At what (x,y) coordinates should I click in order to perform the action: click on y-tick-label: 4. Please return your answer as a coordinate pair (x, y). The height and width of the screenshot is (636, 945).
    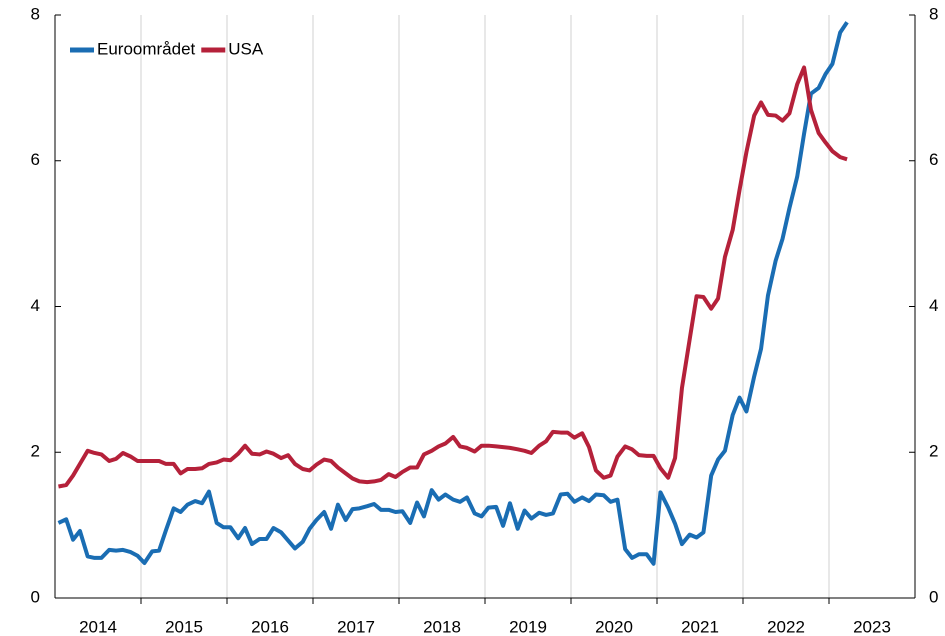
    Looking at the image, I should click on (35, 305).